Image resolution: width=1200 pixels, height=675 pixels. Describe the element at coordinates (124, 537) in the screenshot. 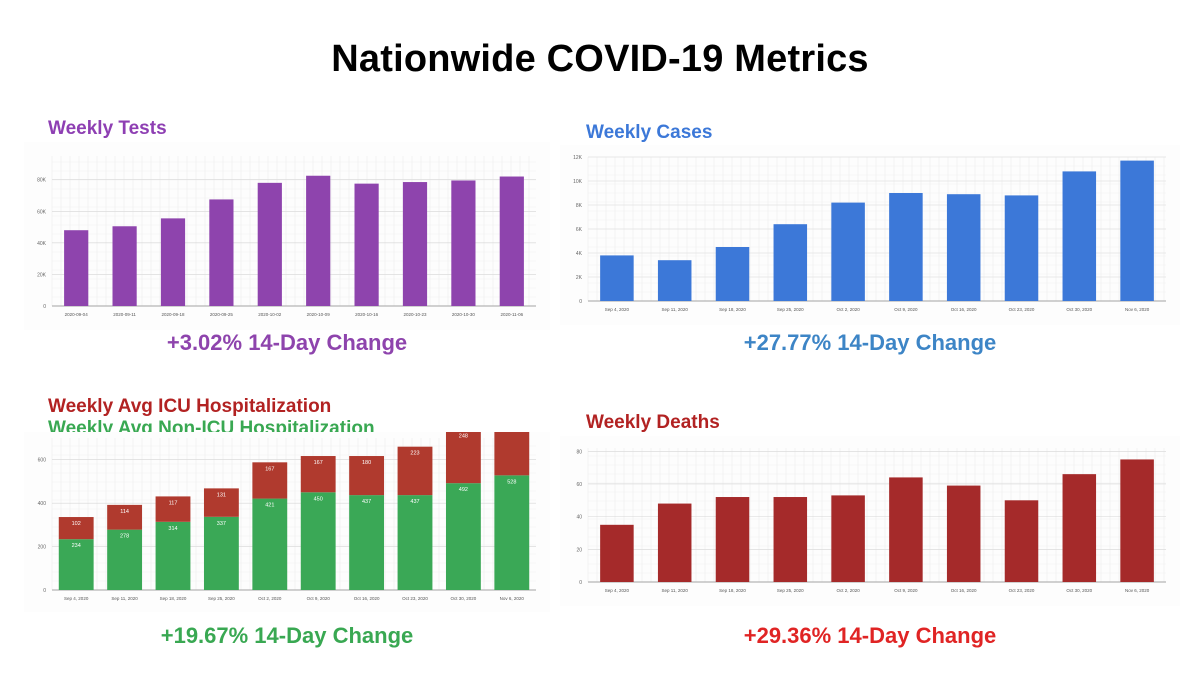

I see `bar-value-label: 278` at that location.